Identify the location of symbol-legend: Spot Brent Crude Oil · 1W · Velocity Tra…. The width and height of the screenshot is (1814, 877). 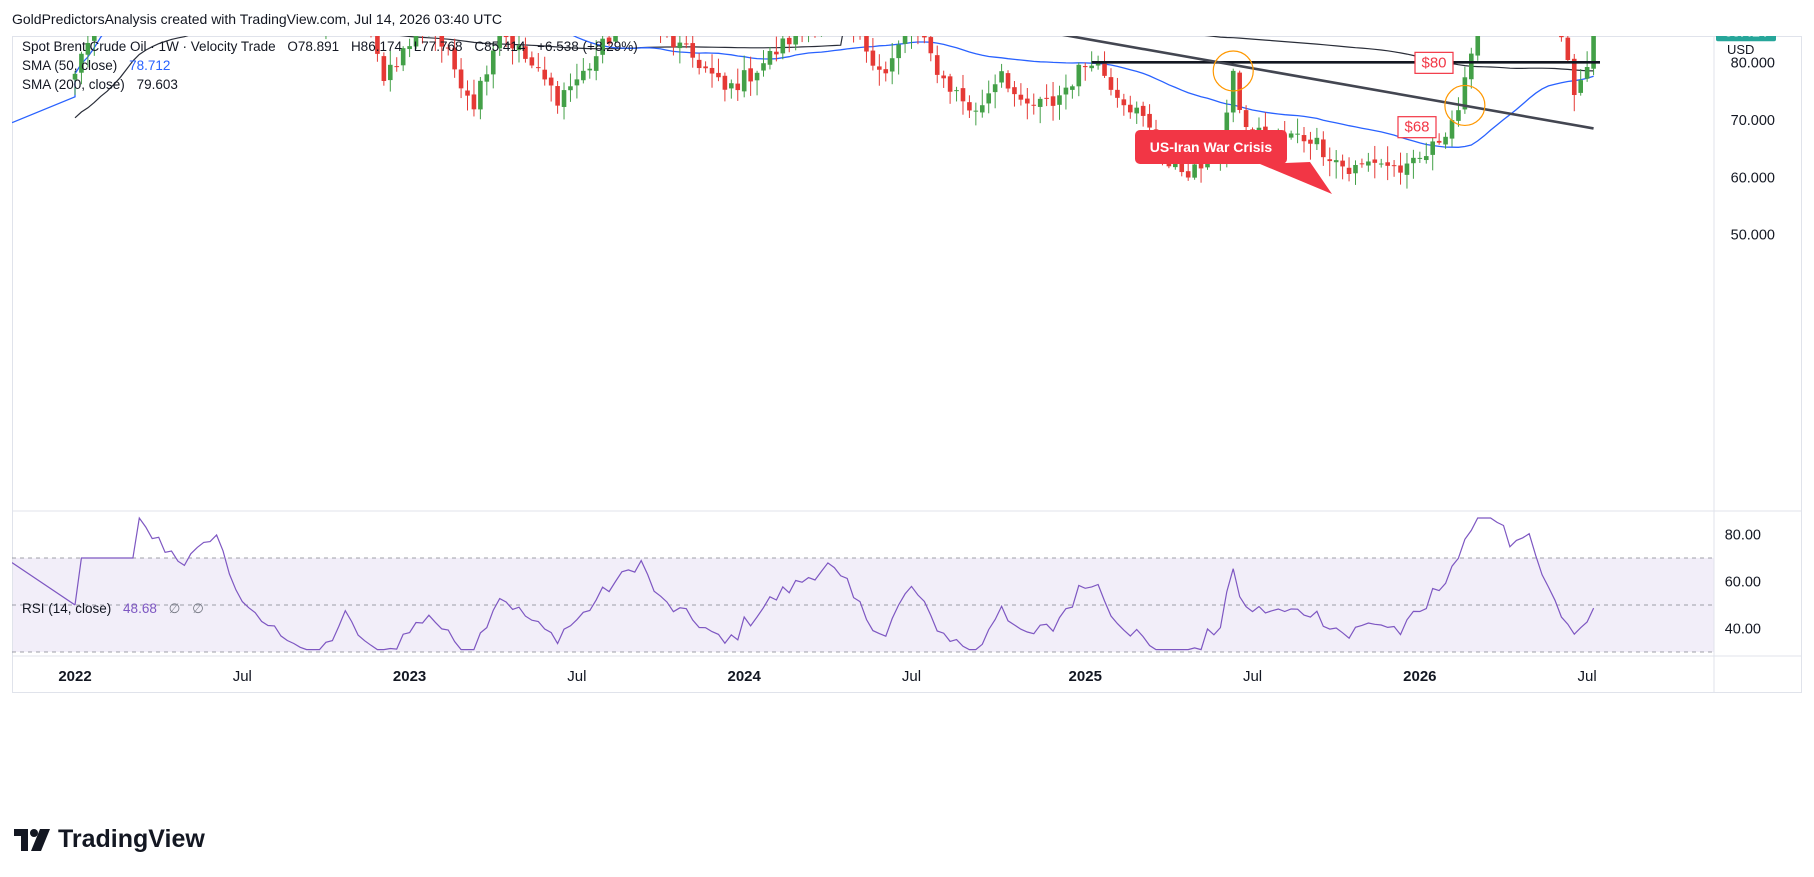
(331, 46).